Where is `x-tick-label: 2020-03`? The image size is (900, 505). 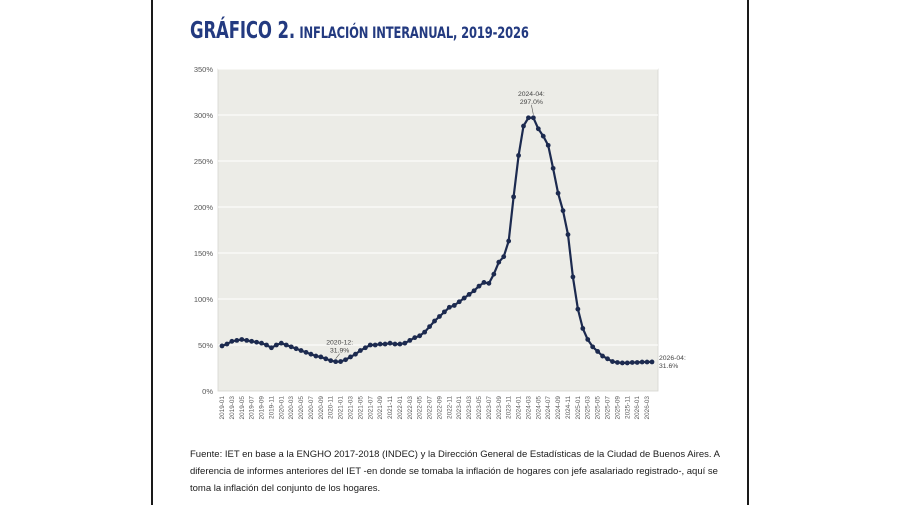 x-tick-label: 2020-03 is located at coordinates (291, 408).